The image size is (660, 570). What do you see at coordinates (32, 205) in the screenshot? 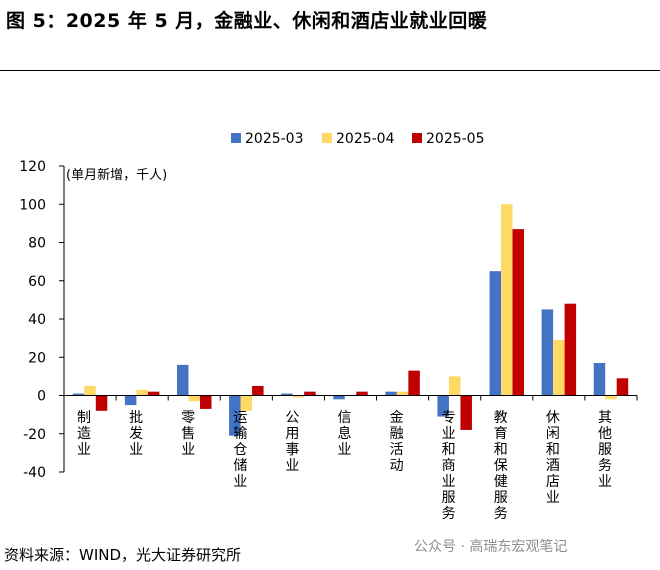
I see `y-tick-label: 100` at bounding box center [32, 205].